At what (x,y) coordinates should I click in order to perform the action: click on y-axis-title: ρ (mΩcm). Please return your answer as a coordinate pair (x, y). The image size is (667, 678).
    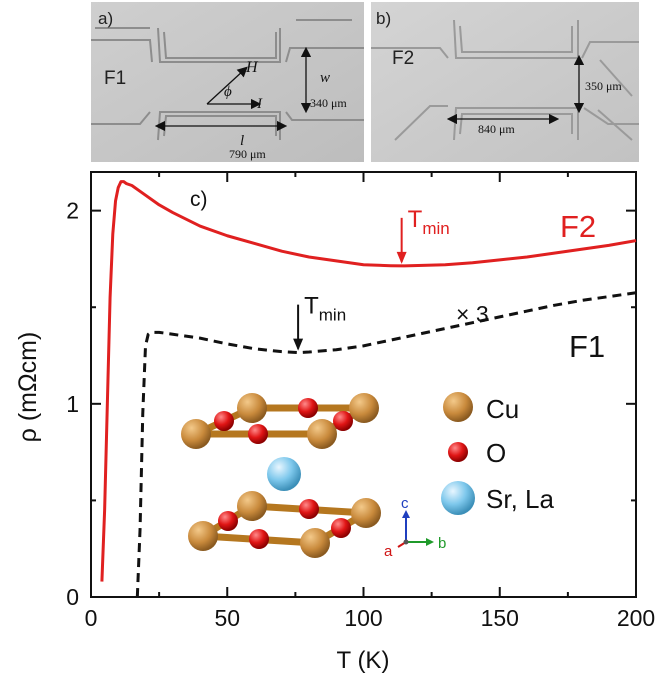
    Looking at the image, I should click on (28, 387).